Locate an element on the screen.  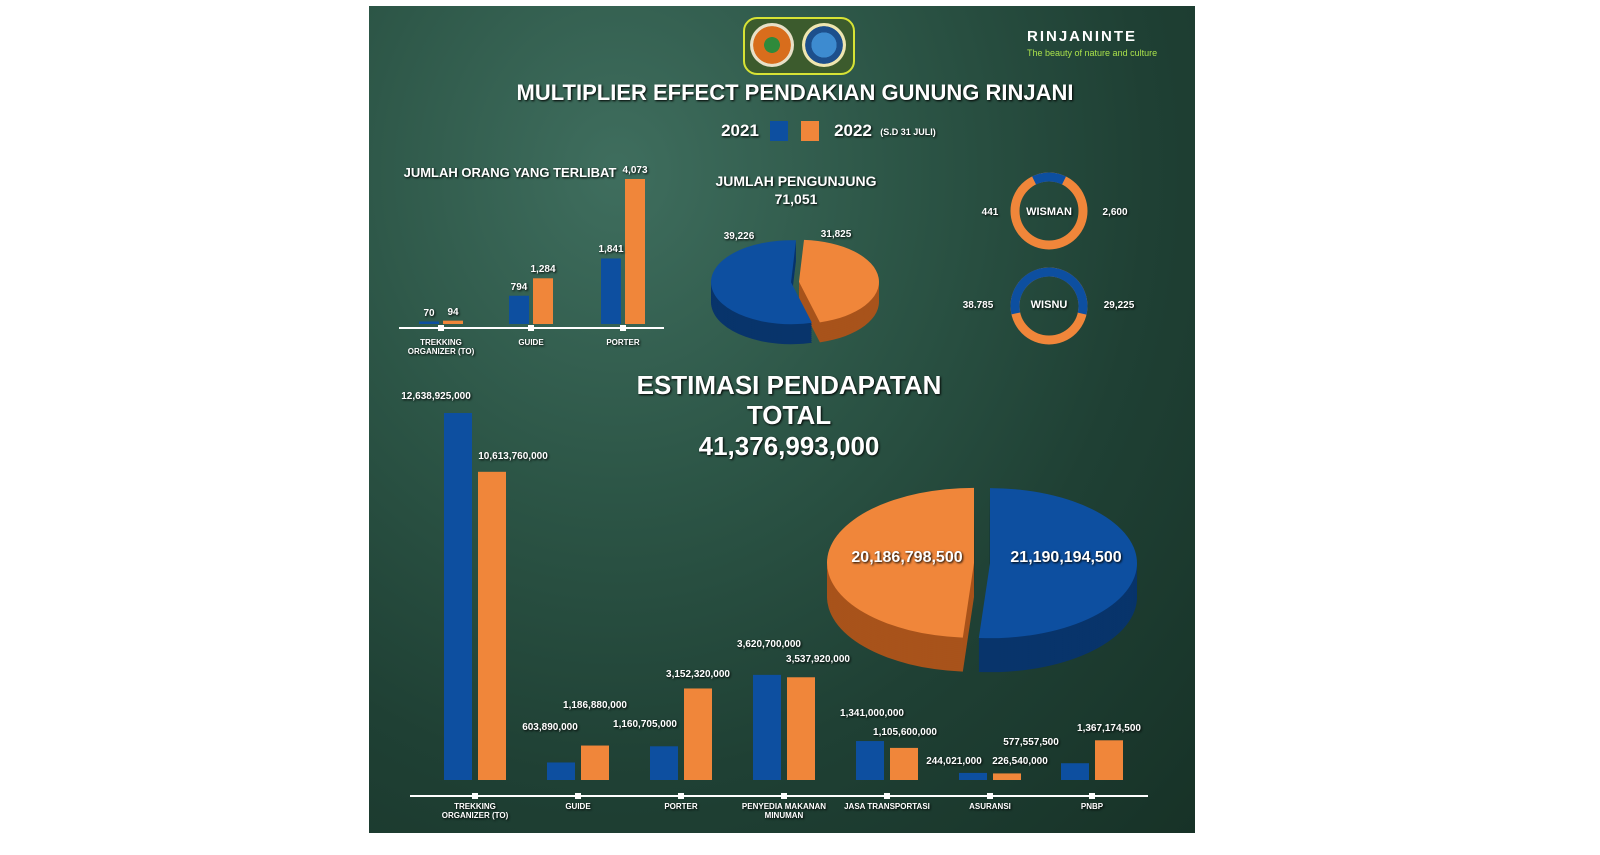
revenue-total: 41,376,993,000 is located at coordinates (789, 446).